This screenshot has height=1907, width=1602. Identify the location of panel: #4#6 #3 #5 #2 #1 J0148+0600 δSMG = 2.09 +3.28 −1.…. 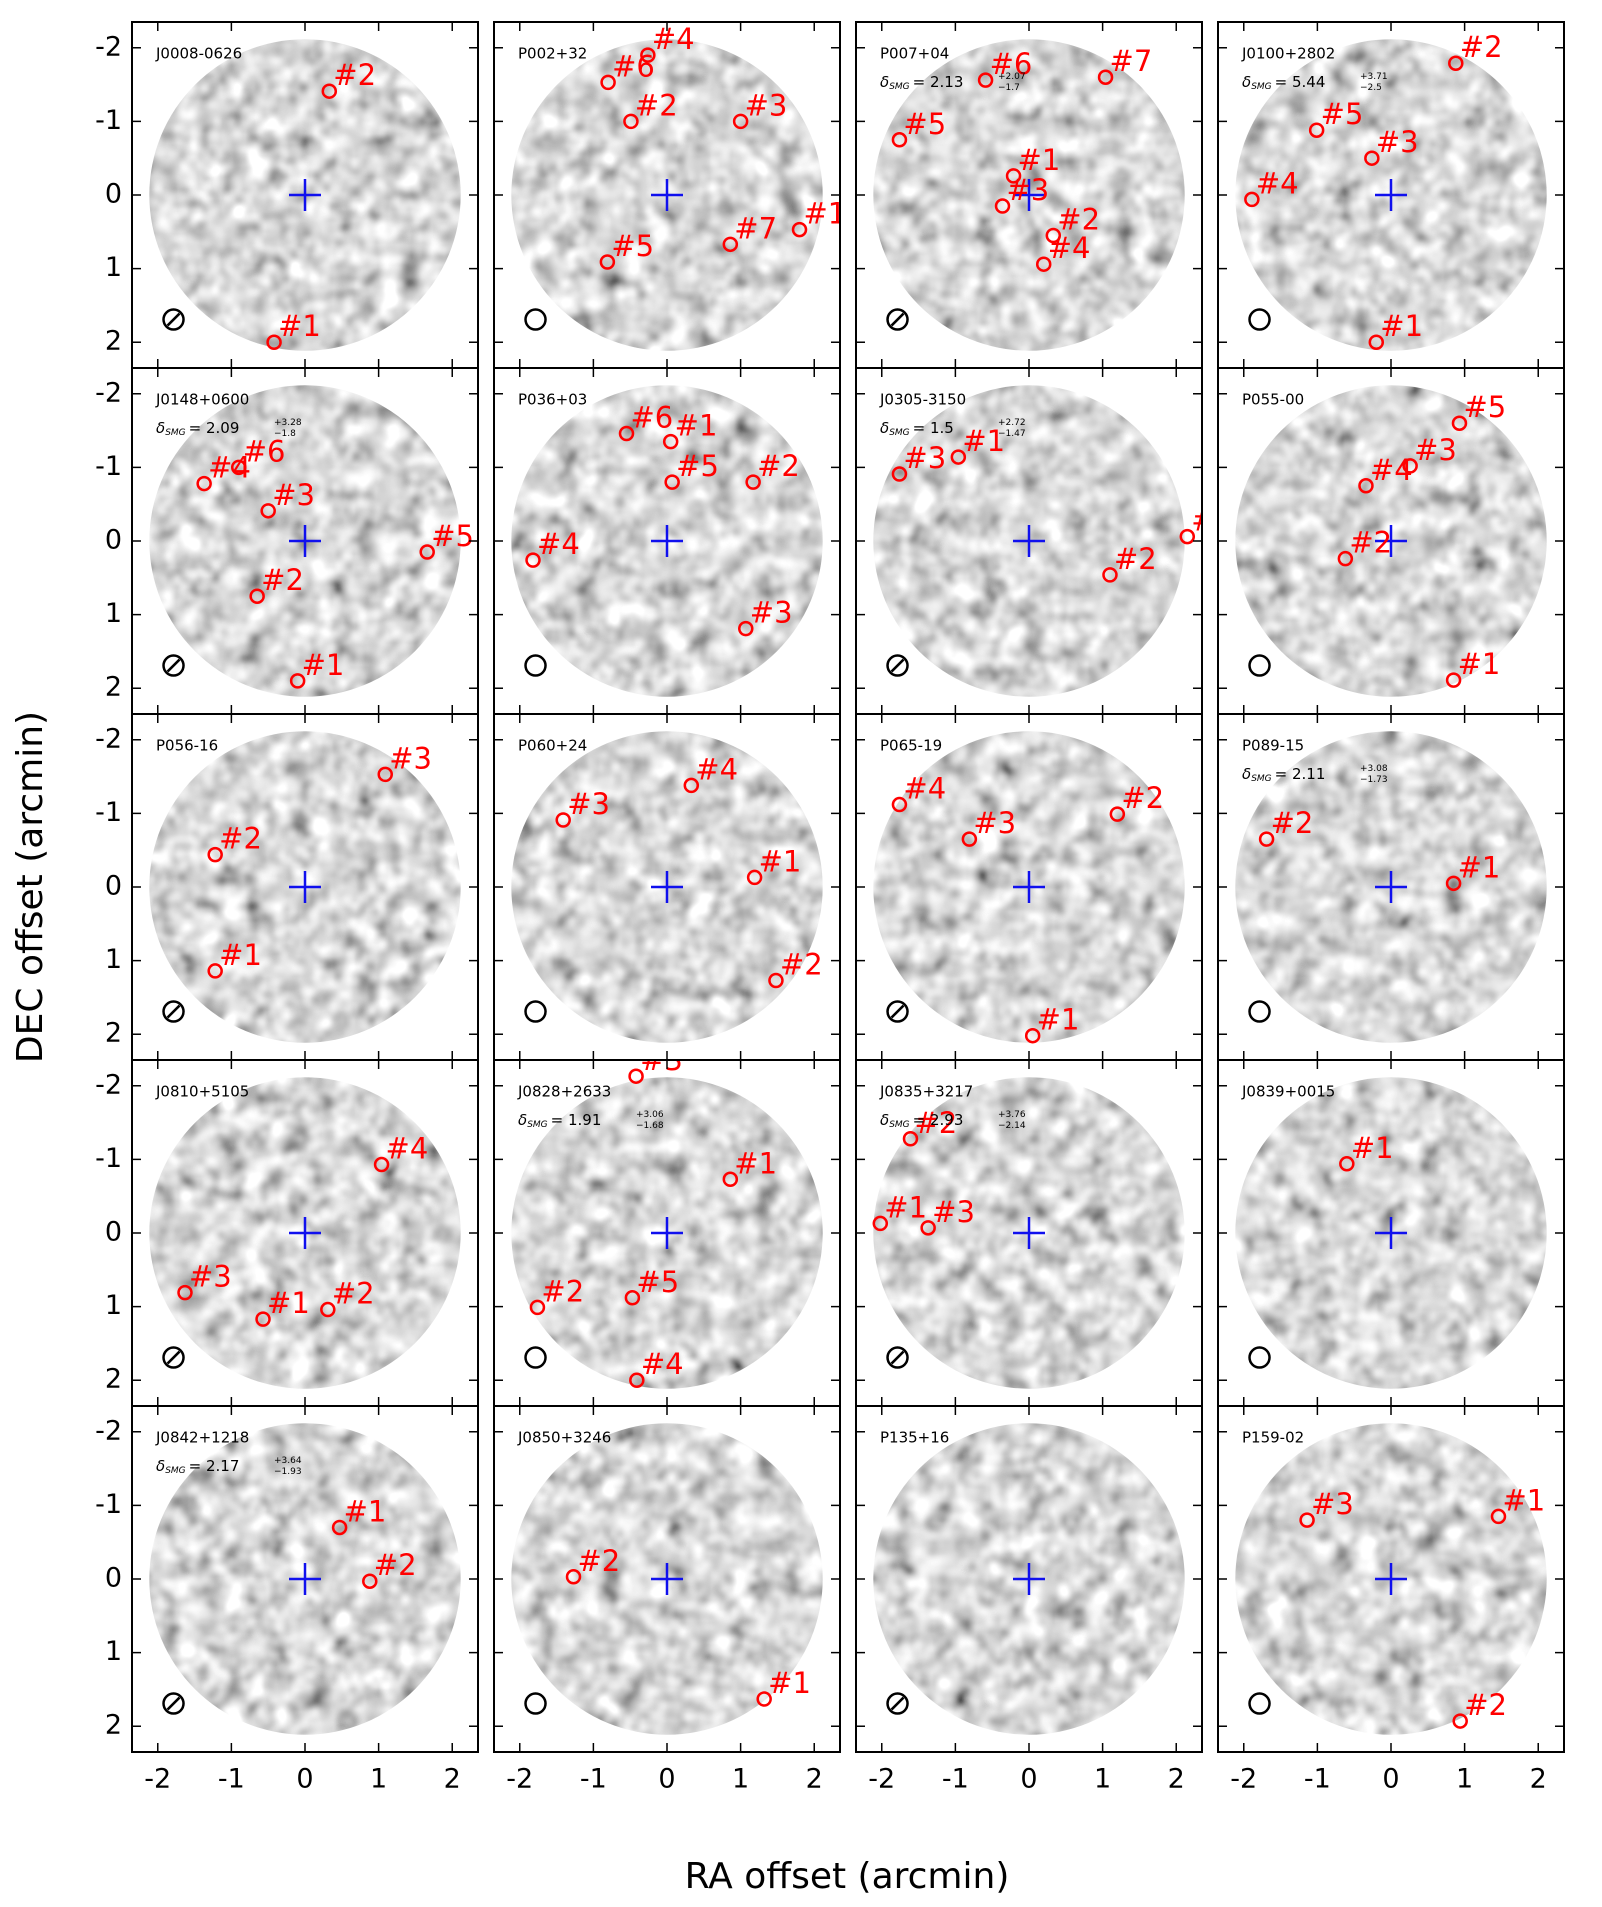
(287, 541).